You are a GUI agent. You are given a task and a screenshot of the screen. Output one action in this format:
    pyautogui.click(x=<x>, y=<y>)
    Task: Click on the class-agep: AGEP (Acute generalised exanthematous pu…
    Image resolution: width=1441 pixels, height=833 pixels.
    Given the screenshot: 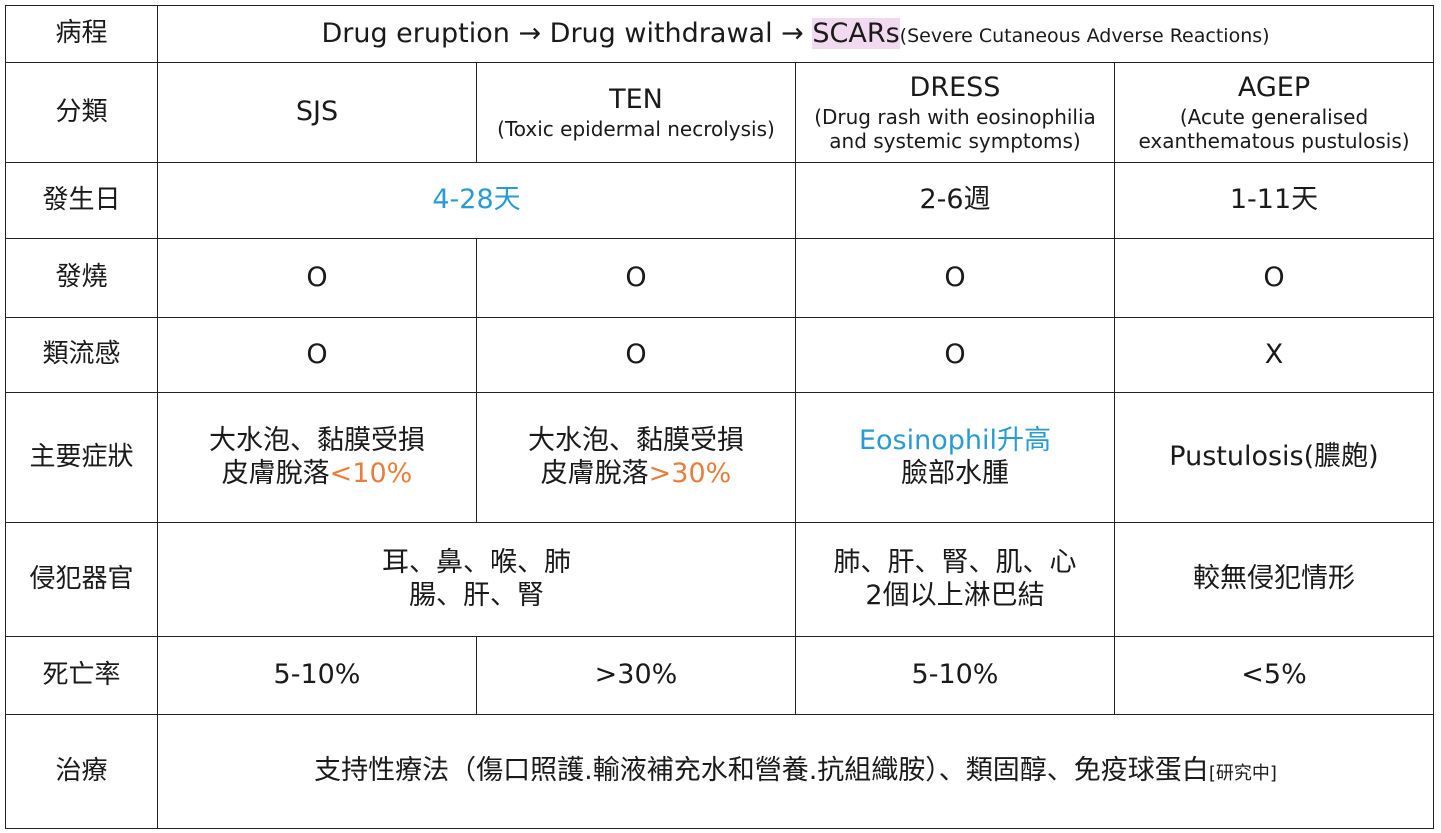 What is the action you would take?
    pyautogui.click(x=1274, y=112)
    